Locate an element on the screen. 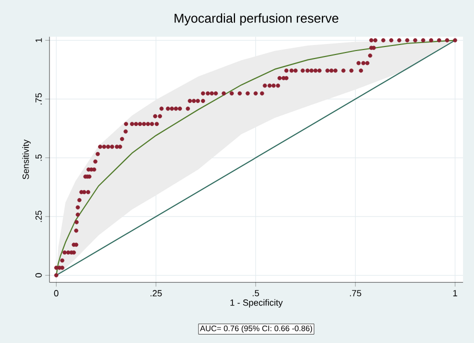  chart-title: Myocardial perfusion reserve is located at coordinates (256, 19).